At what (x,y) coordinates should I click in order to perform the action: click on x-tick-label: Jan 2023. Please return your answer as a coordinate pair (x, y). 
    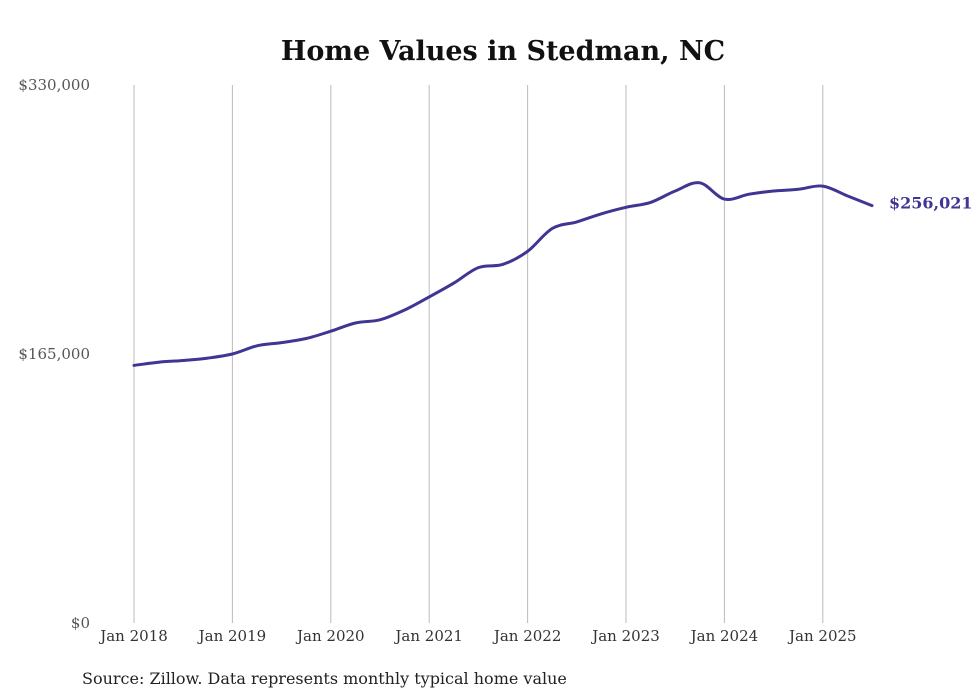
    Looking at the image, I should click on (625, 636).